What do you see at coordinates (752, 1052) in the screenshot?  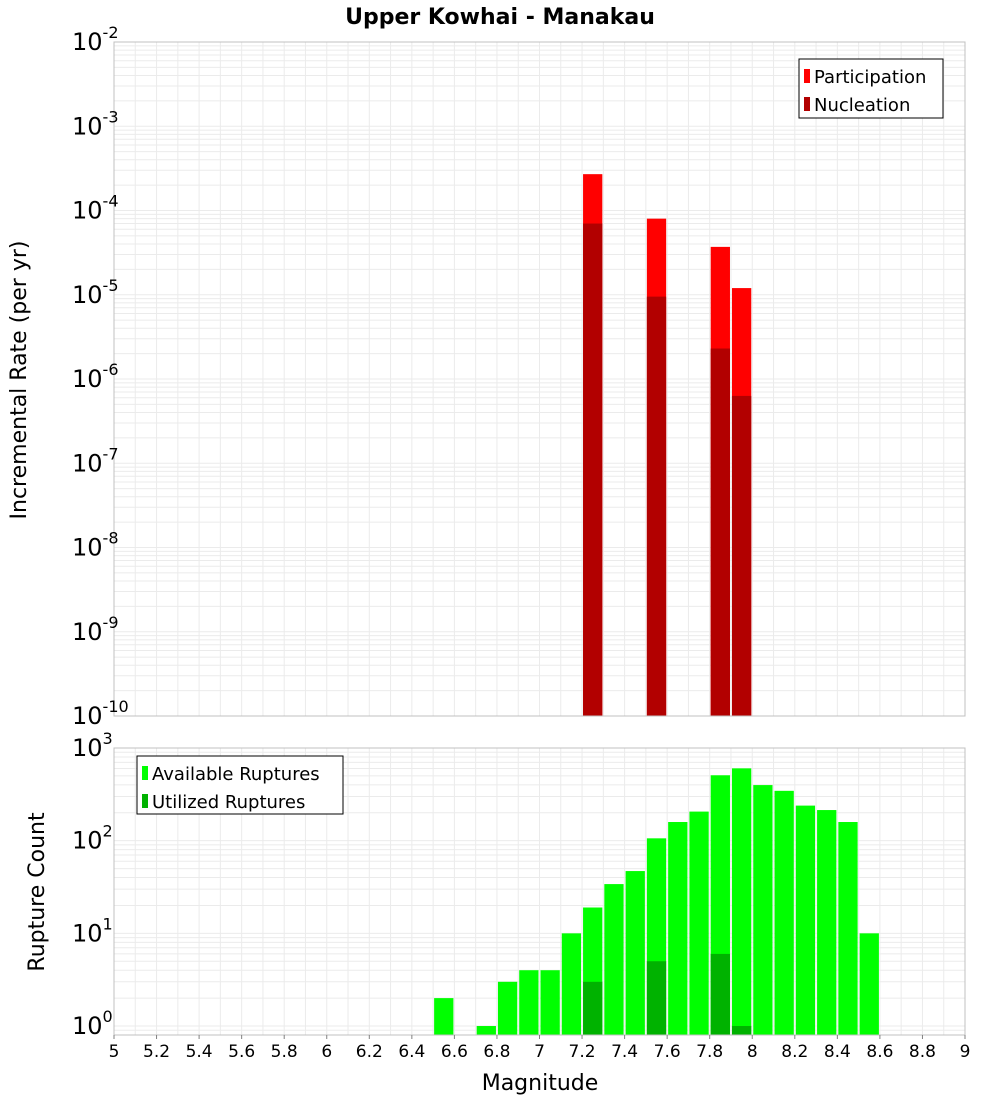 I see `x-tick-label: 8` at bounding box center [752, 1052].